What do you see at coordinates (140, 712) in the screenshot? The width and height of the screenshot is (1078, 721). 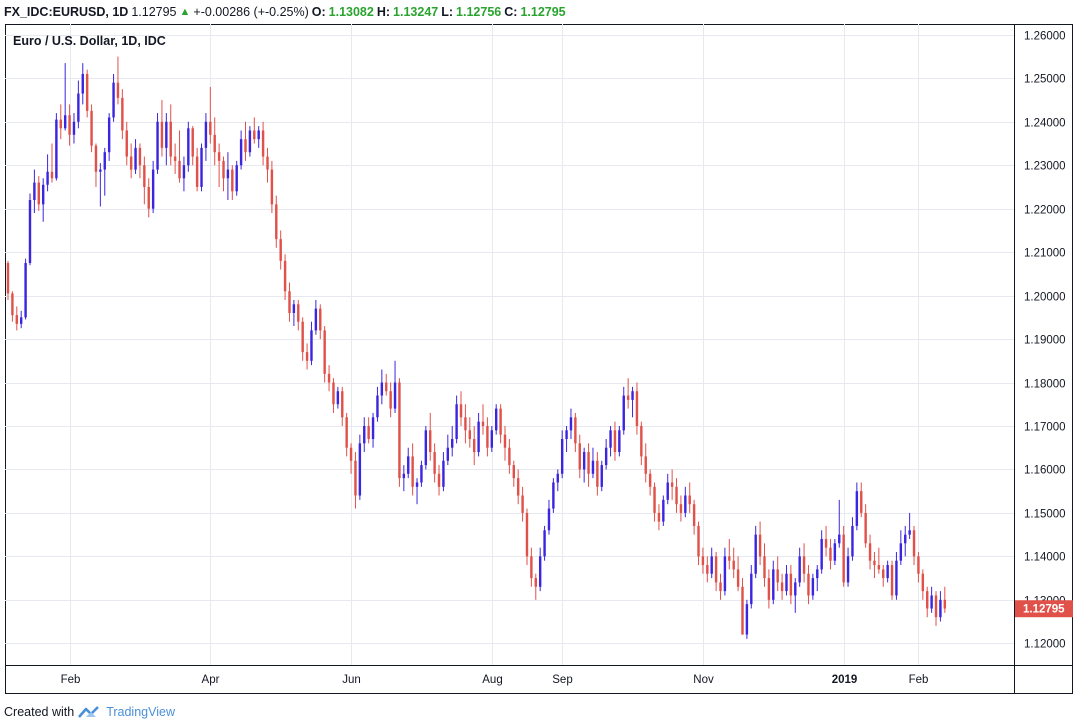 I see `tradingview-brand: TradingView` at bounding box center [140, 712].